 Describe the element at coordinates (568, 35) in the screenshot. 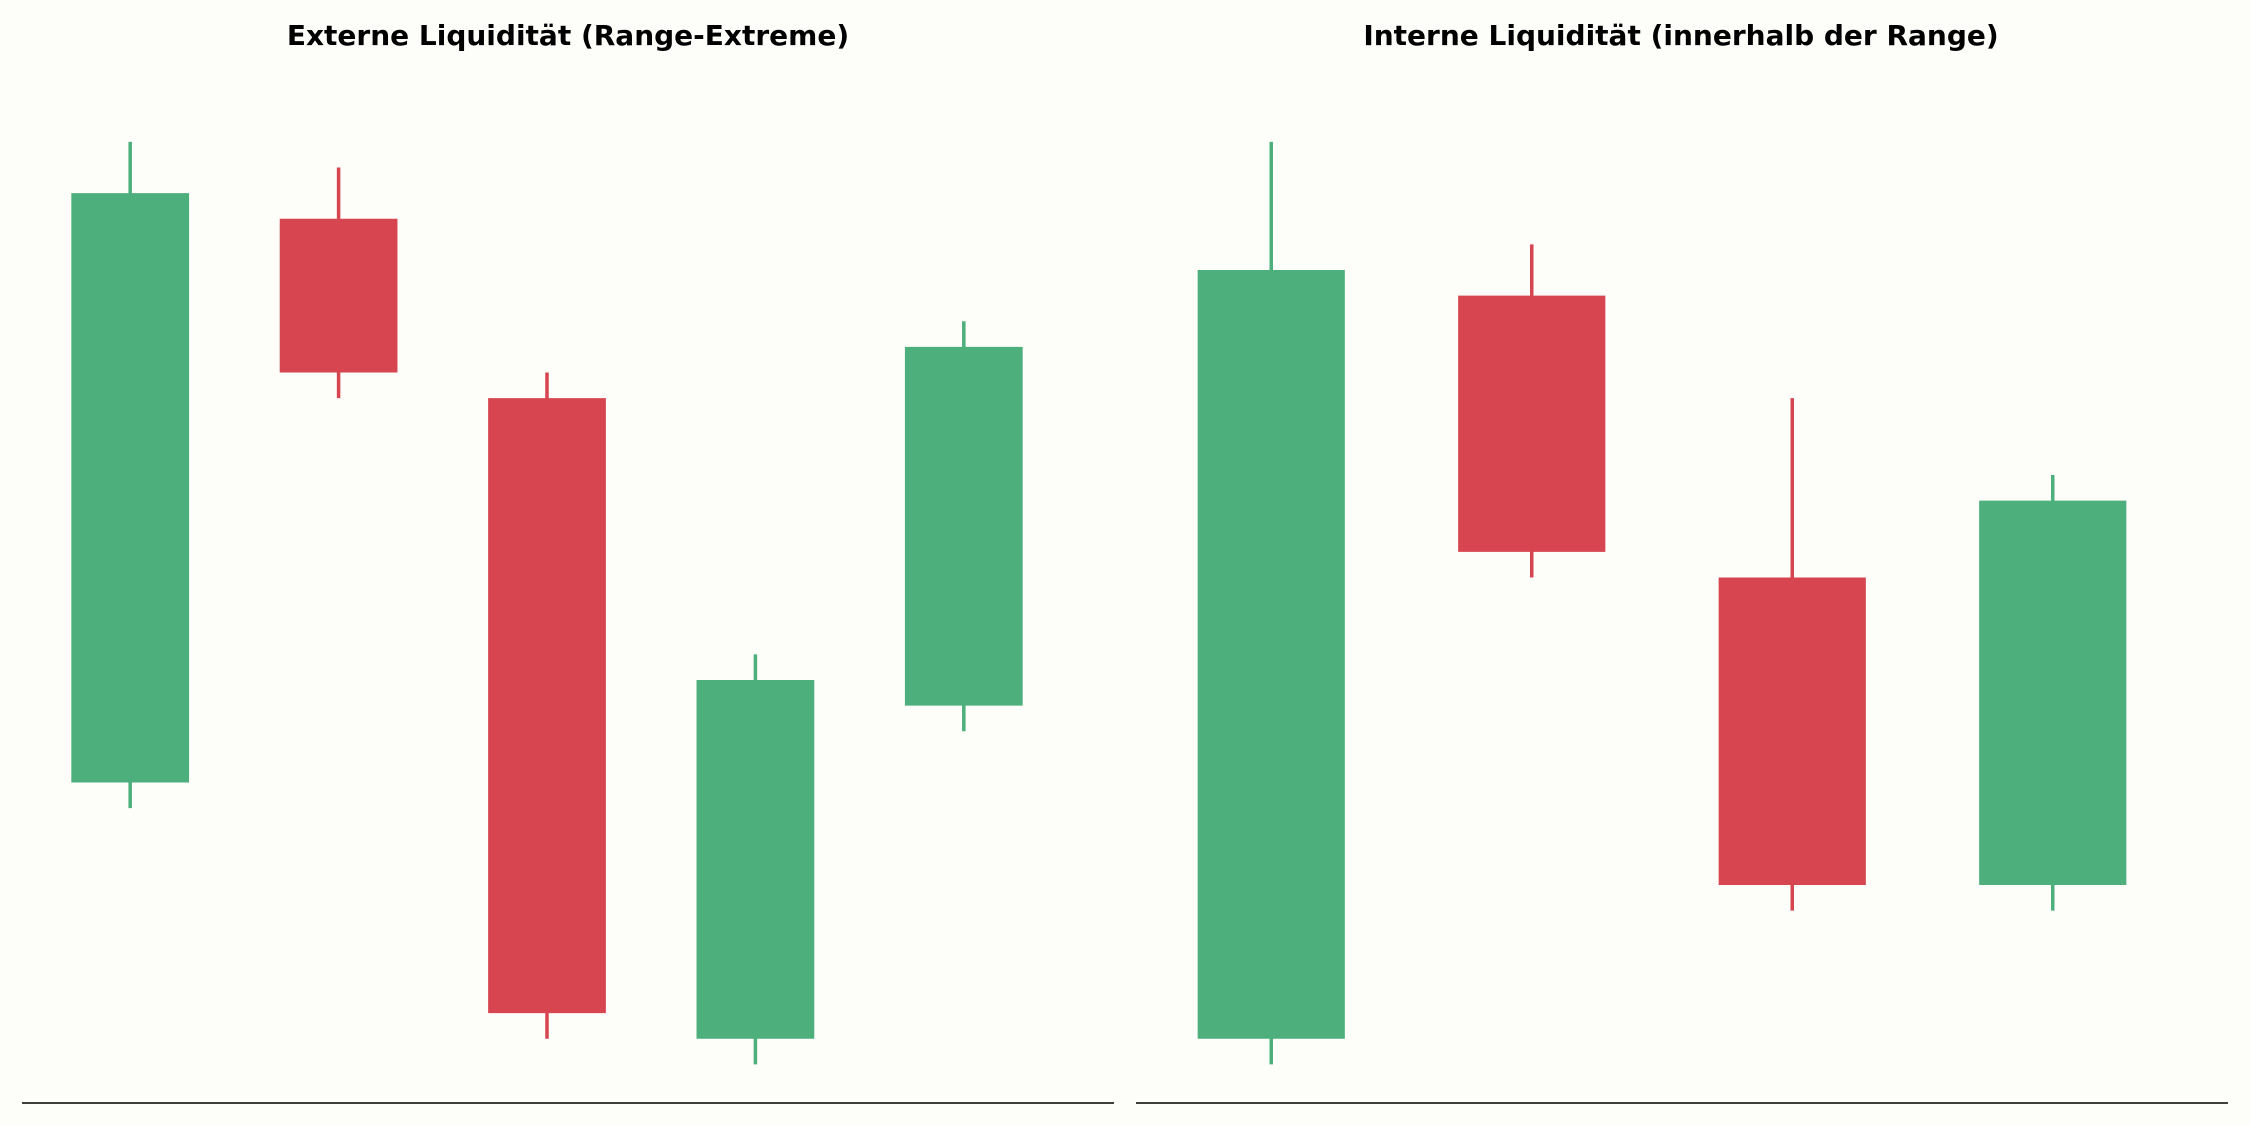

I see `panel-title-external: Externe Liquidität (Range-Extreme)` at that location.